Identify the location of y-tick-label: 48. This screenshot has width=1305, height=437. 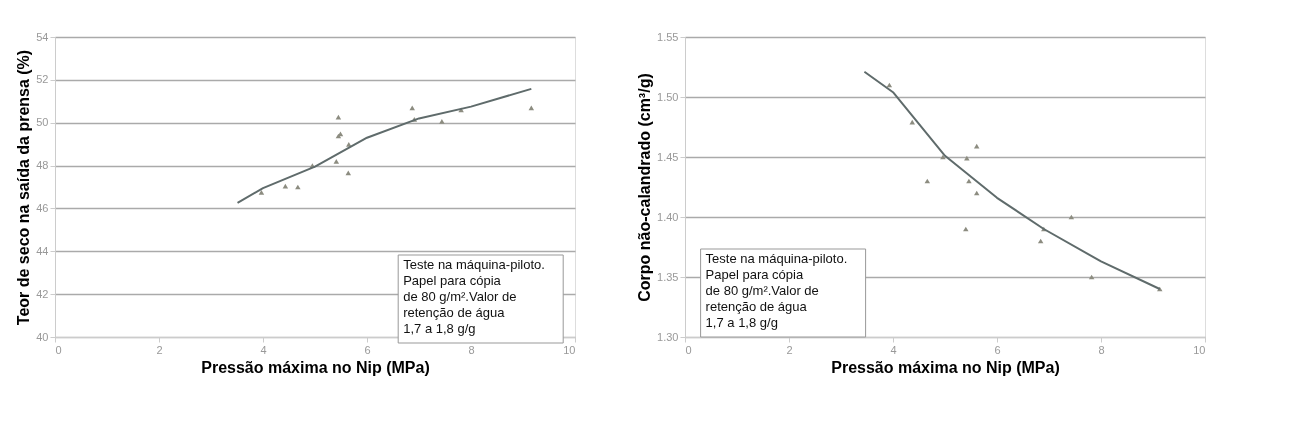
(42, 165).